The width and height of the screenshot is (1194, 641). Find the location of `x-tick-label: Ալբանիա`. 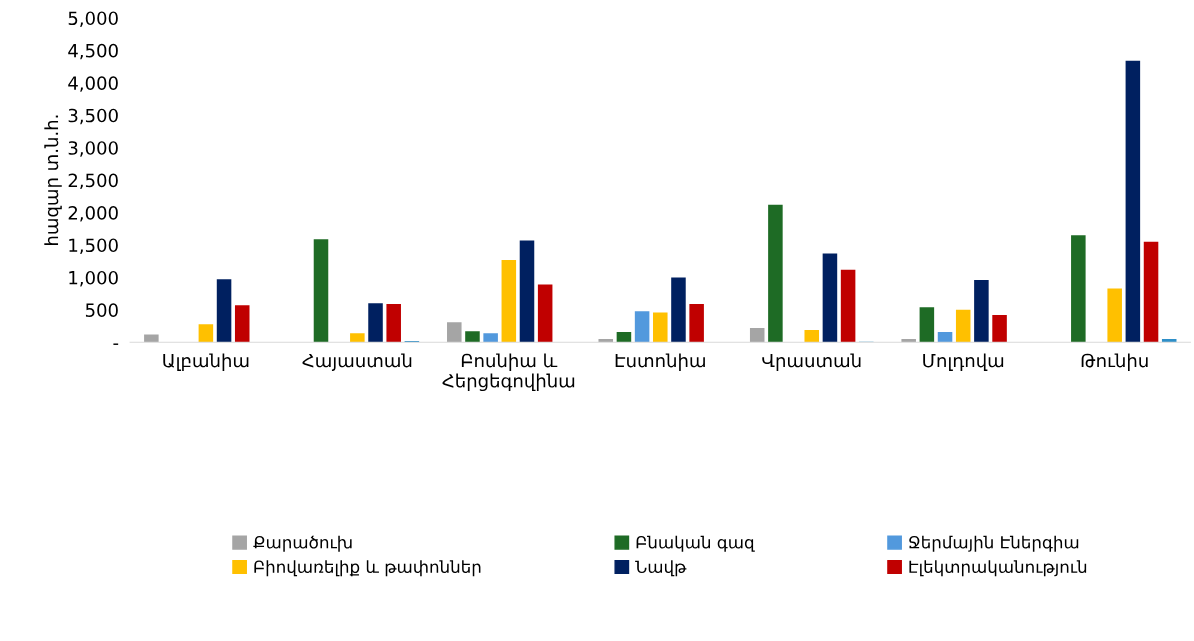

x-tick-label: Ալբանիա is located at coordinates (206, 362).